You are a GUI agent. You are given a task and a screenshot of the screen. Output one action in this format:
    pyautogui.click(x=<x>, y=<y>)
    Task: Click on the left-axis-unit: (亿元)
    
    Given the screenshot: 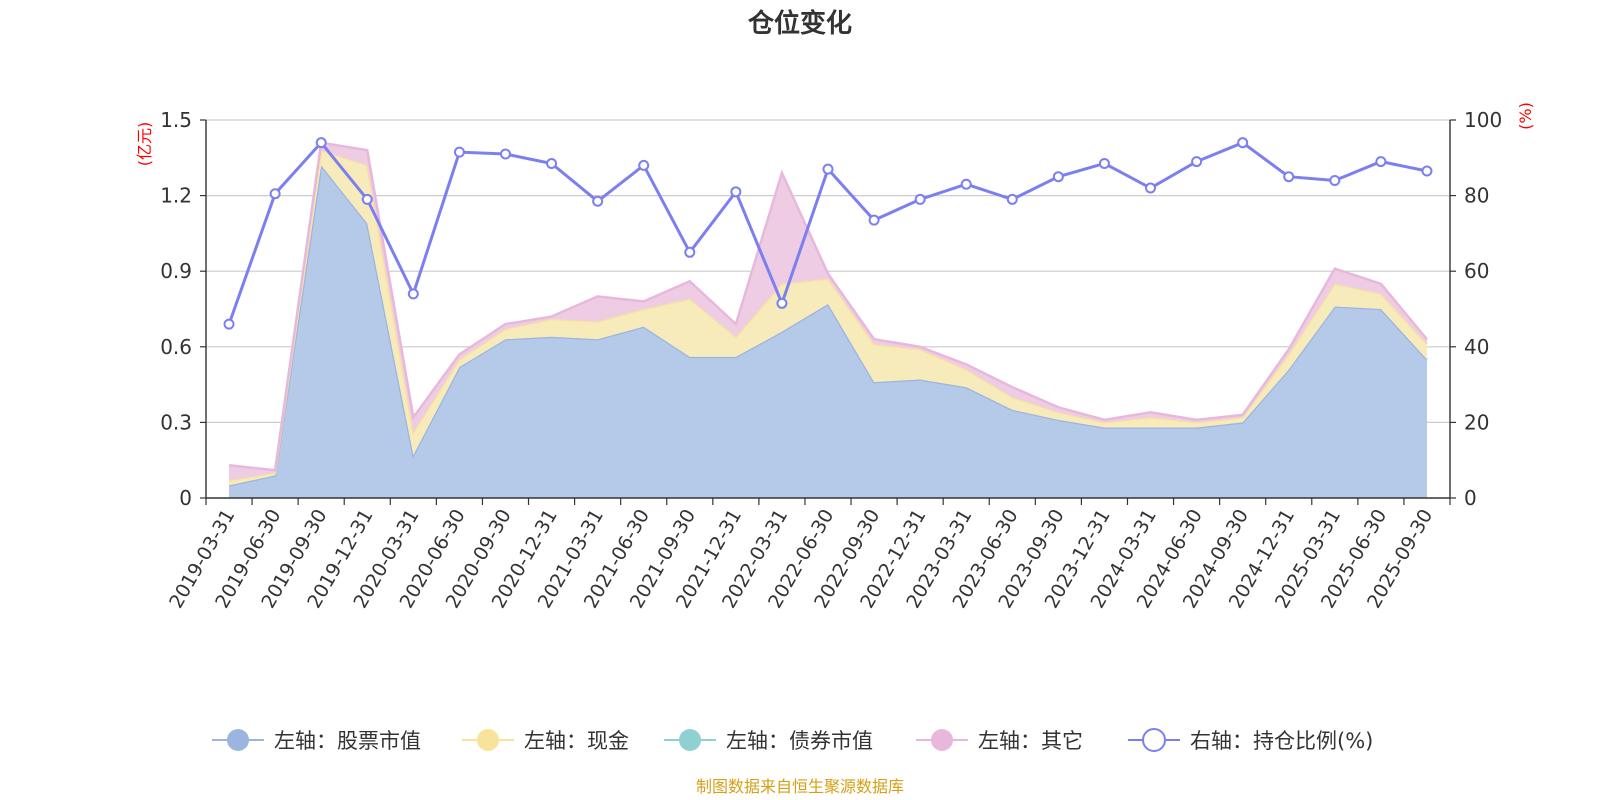 What is the action you would take?
    pyautogui.click(x=144, y=144)
    